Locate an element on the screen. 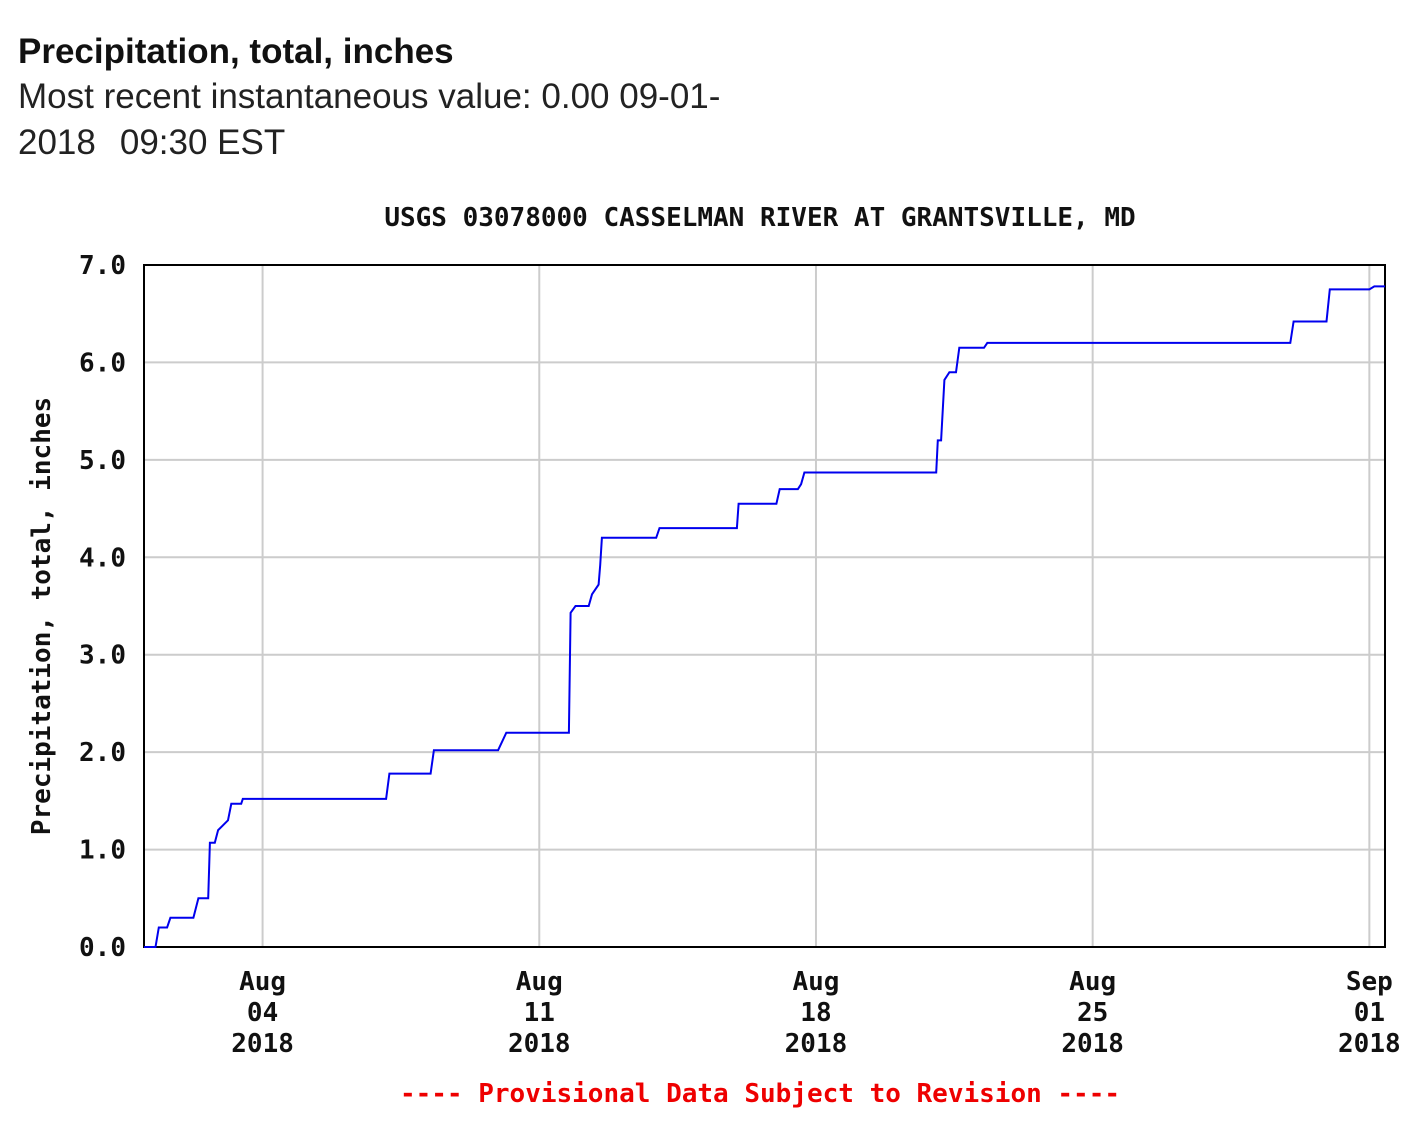 The height and width of the screenshot is (1131, 1406). y-tick-label: 6.0 is located at coordinates (102, 363).